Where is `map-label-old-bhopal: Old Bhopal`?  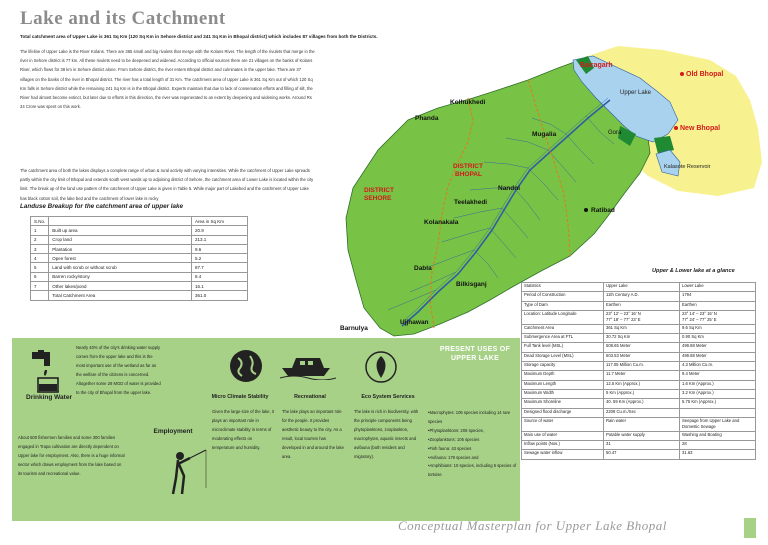
map-label-old-bhopal: Old Bhopal is located at coordinates (704, 74).